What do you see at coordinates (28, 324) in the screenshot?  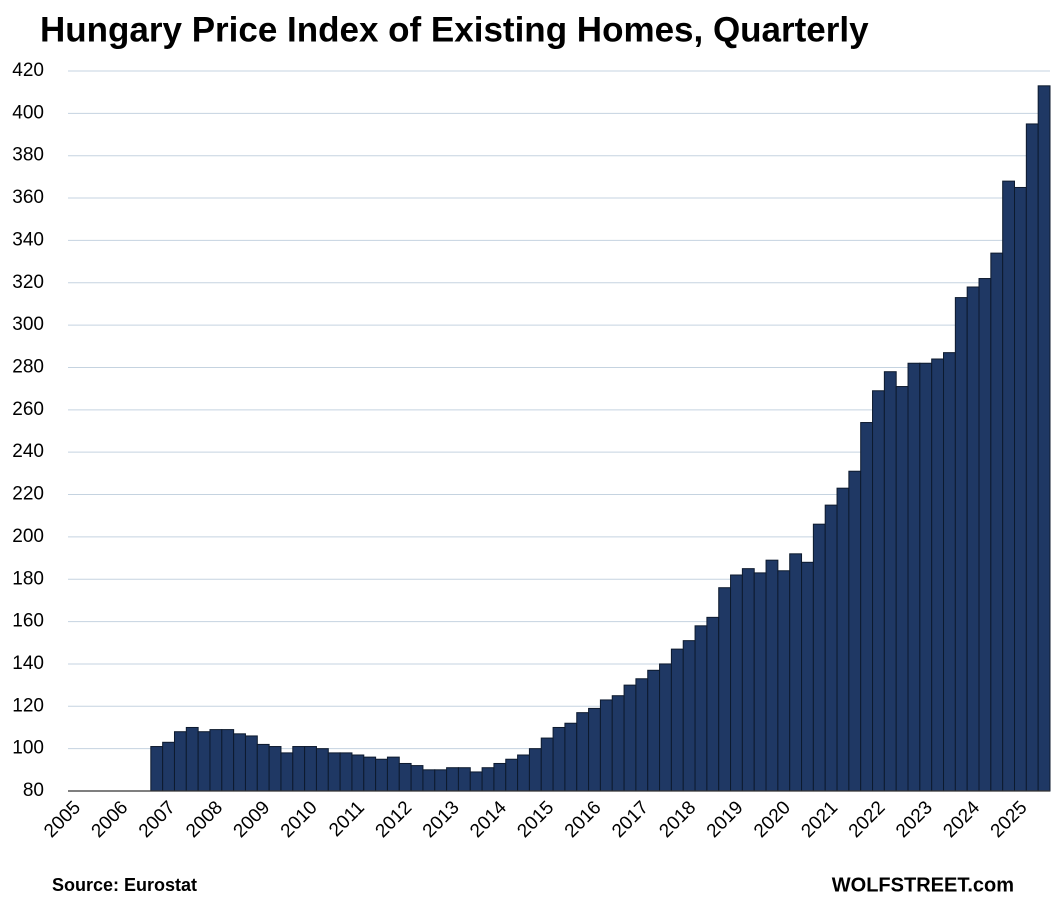 I see `y-tick-label: 300` at bounding box center [28, 324].